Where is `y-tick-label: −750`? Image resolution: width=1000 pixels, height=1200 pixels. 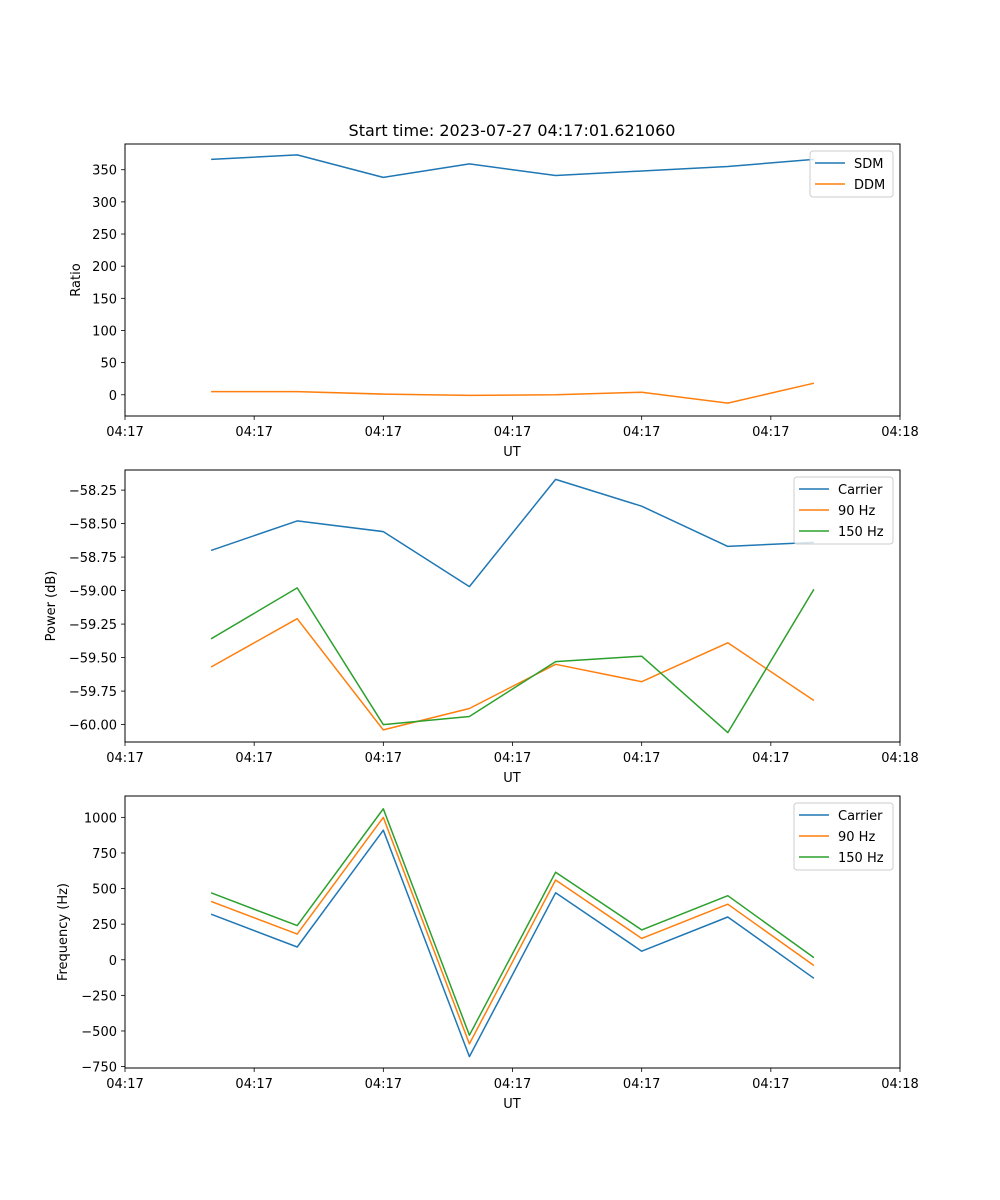
y-tick-label: −750 is located at coordinates (99, 1068).